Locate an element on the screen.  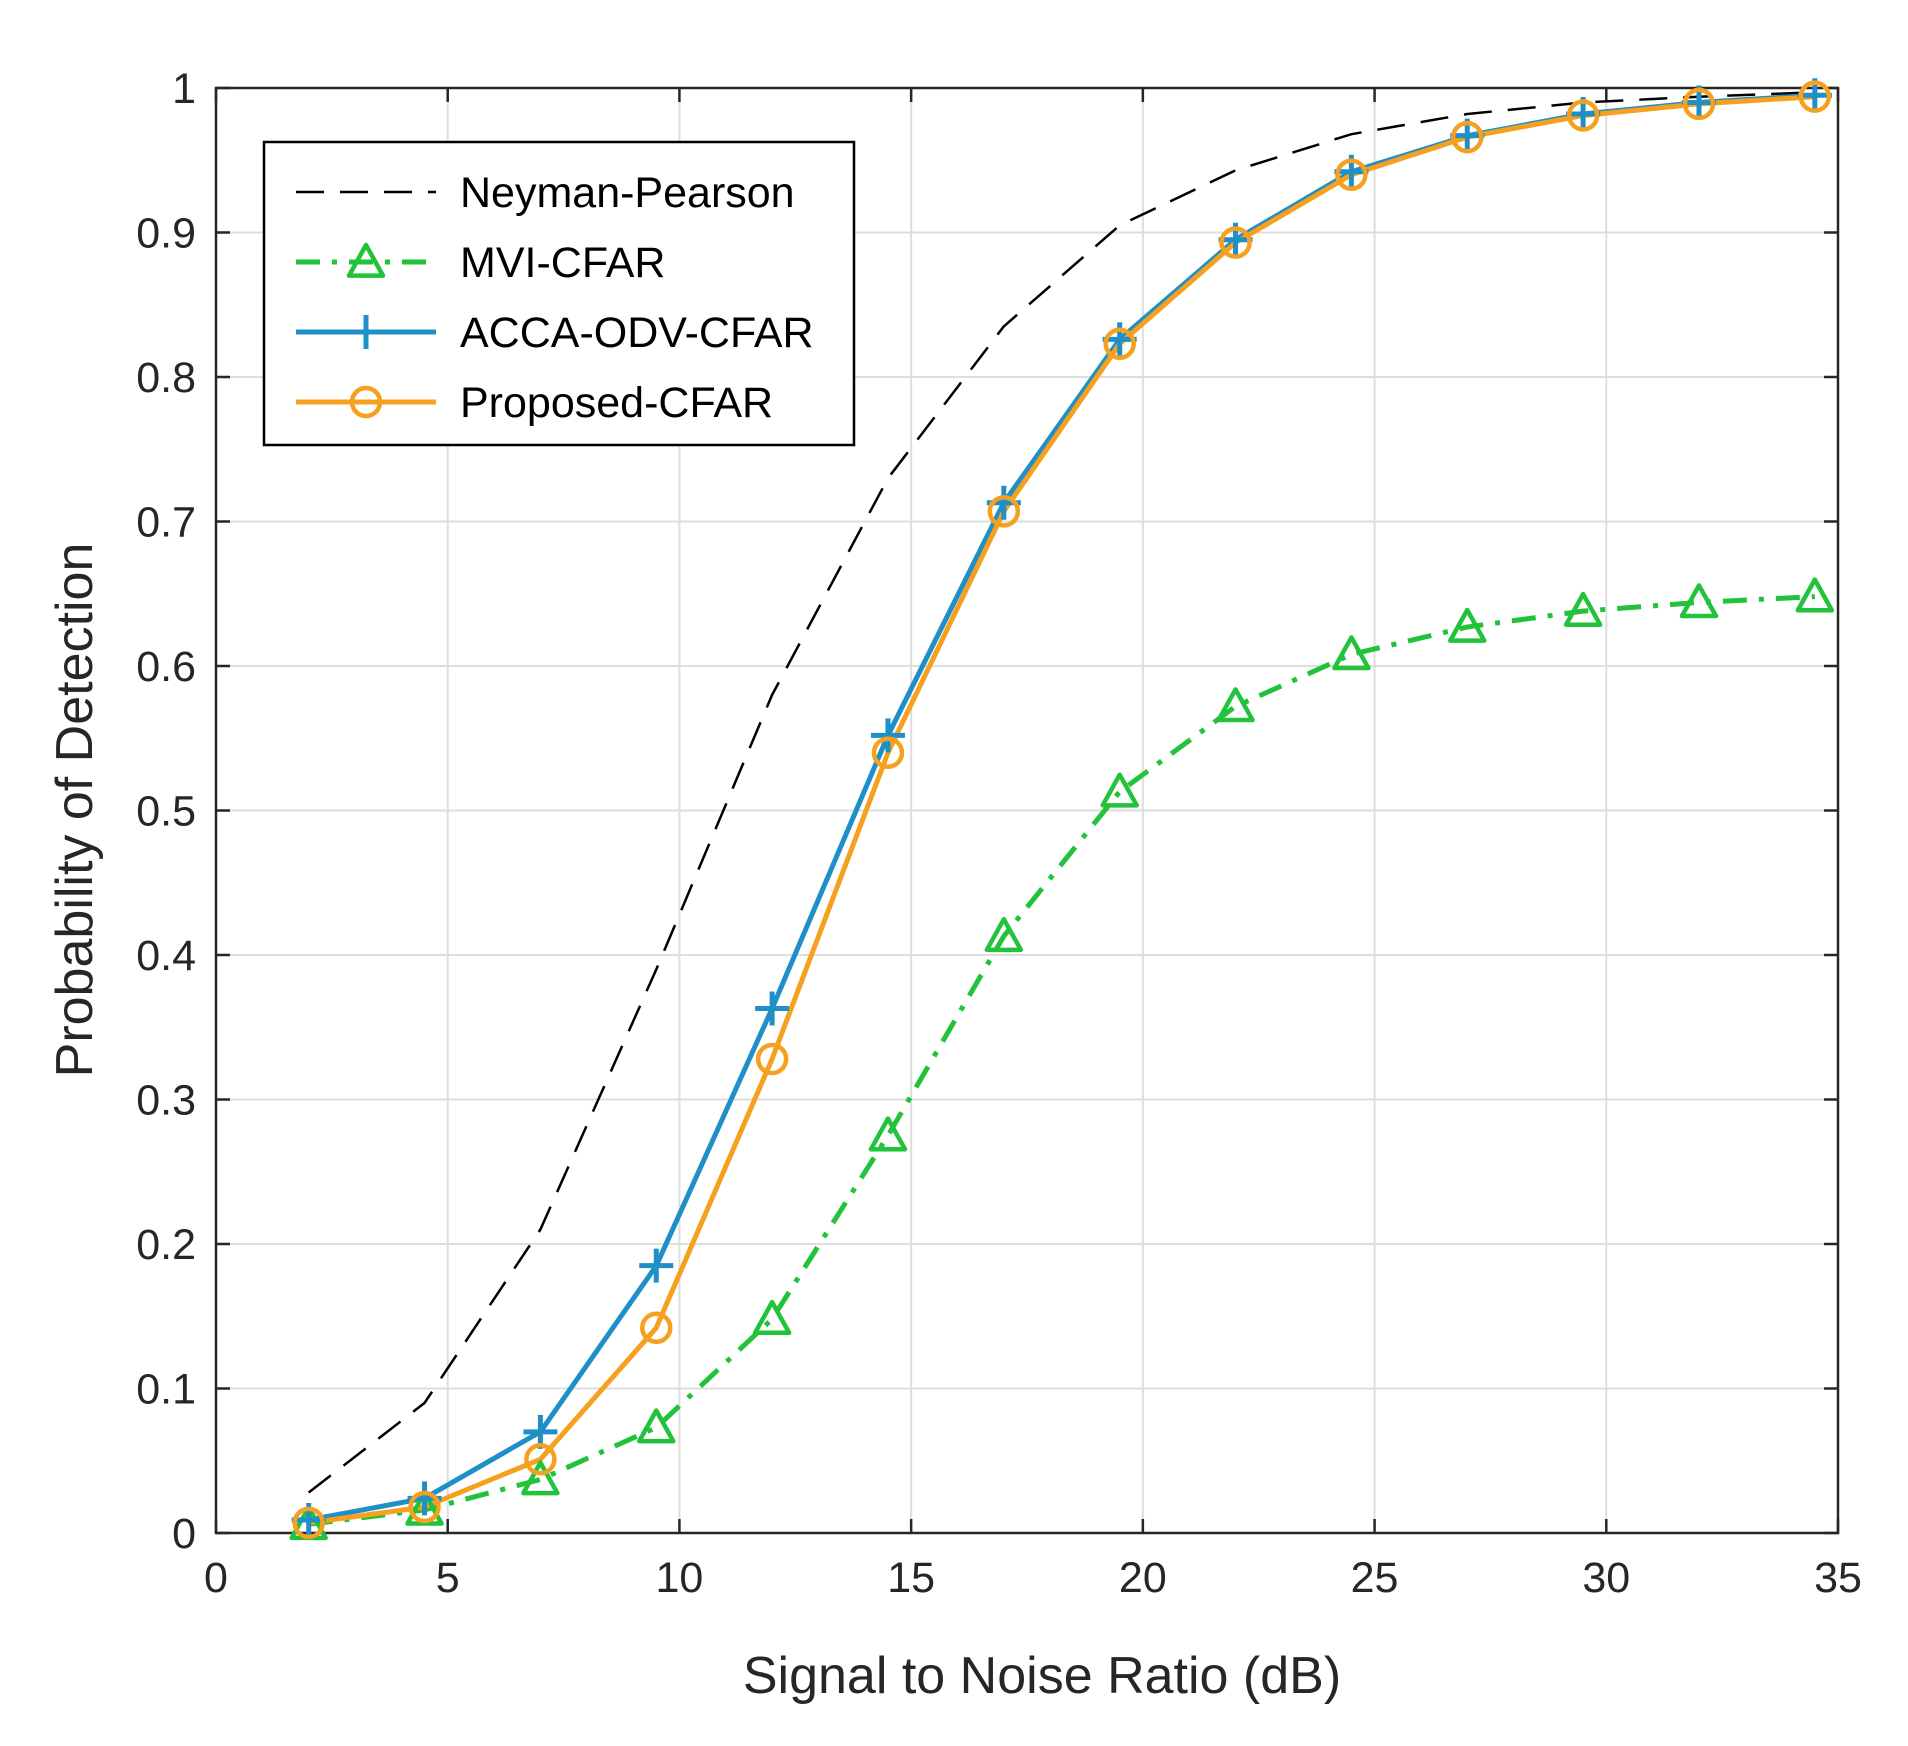
y-tick-label: 0.8 is located at coordinates (166, 378).